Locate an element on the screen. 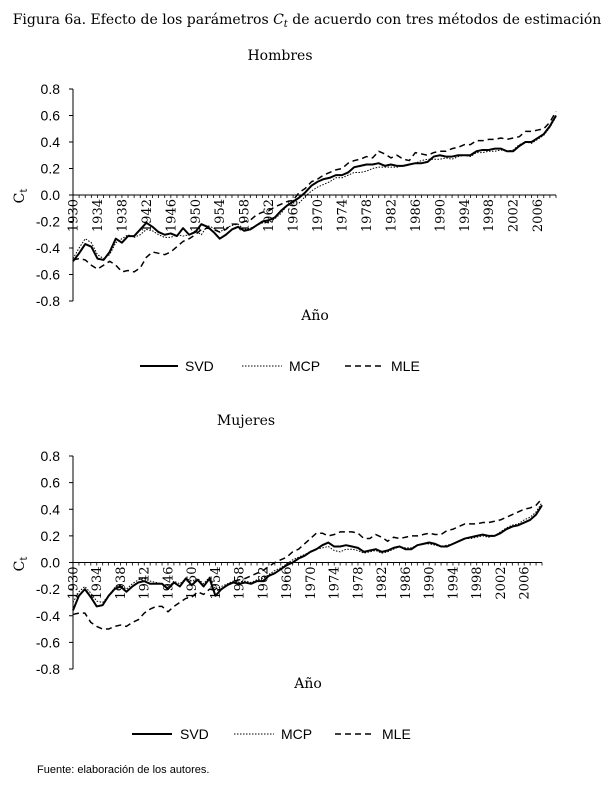 The width and height of the screenshot is (607, 787). x-tick-label-hombres: 1934 is located at coordinates (98, 215).